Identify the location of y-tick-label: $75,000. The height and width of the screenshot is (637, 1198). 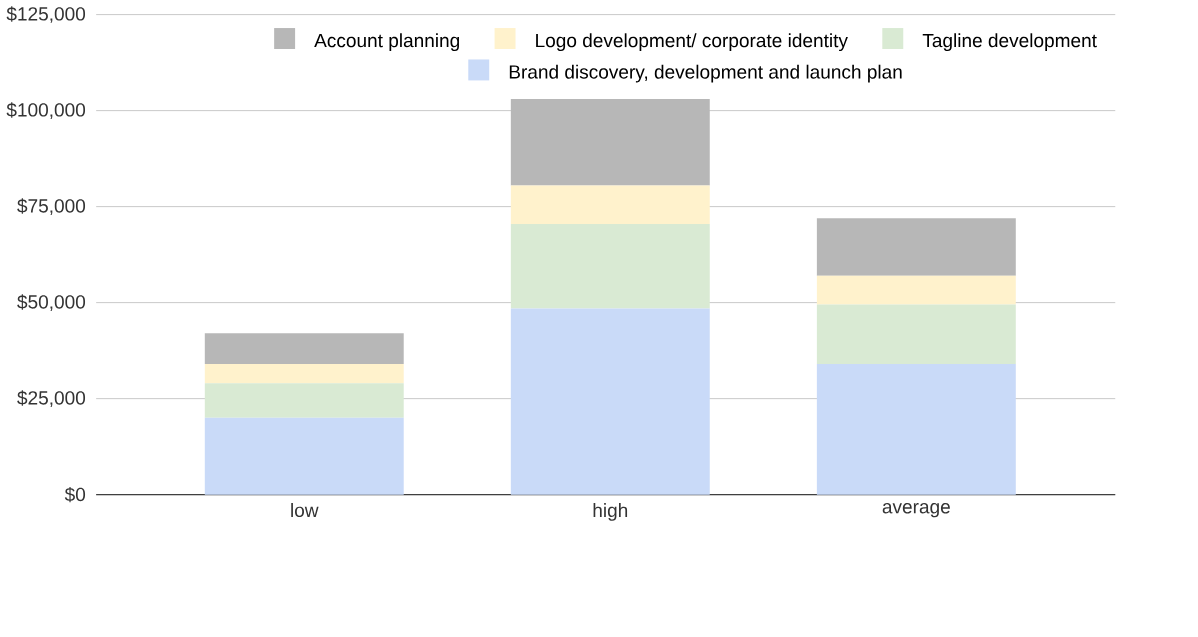
(51, 207).